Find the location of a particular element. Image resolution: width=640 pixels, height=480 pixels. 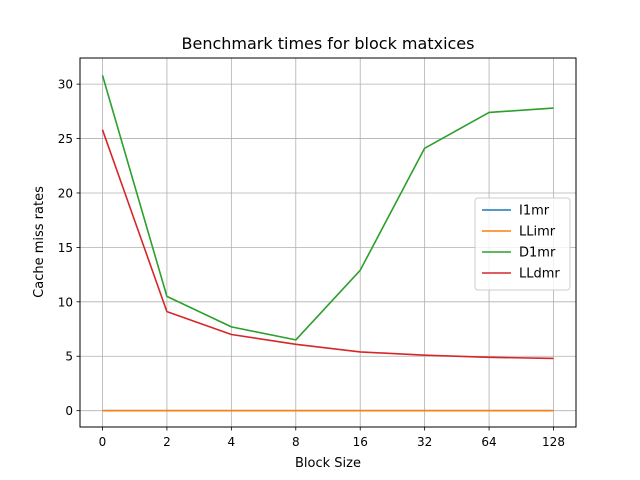

legend-label: LLdmr is located at coordinates (539, 274).